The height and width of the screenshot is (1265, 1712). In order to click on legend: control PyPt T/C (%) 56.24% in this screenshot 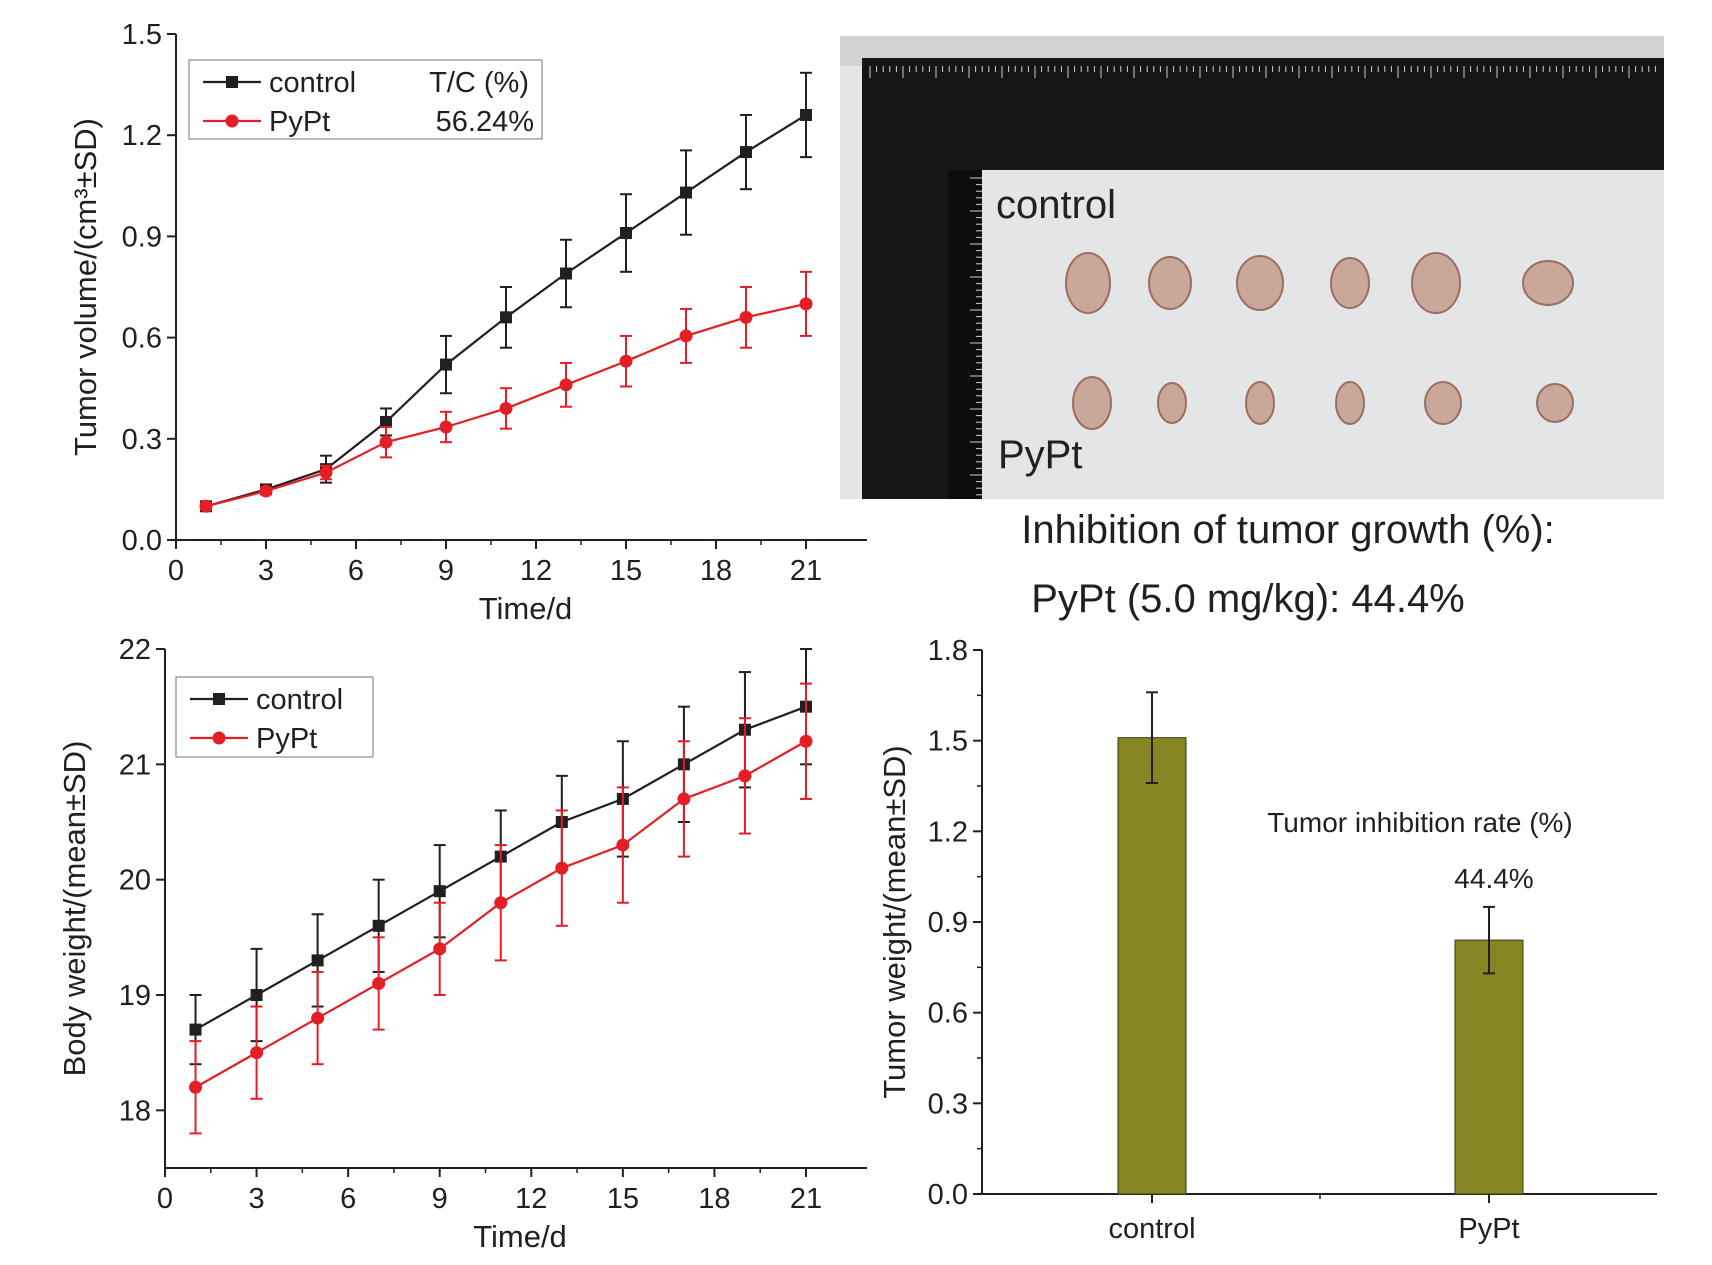, I will do `click(365, 99)`.